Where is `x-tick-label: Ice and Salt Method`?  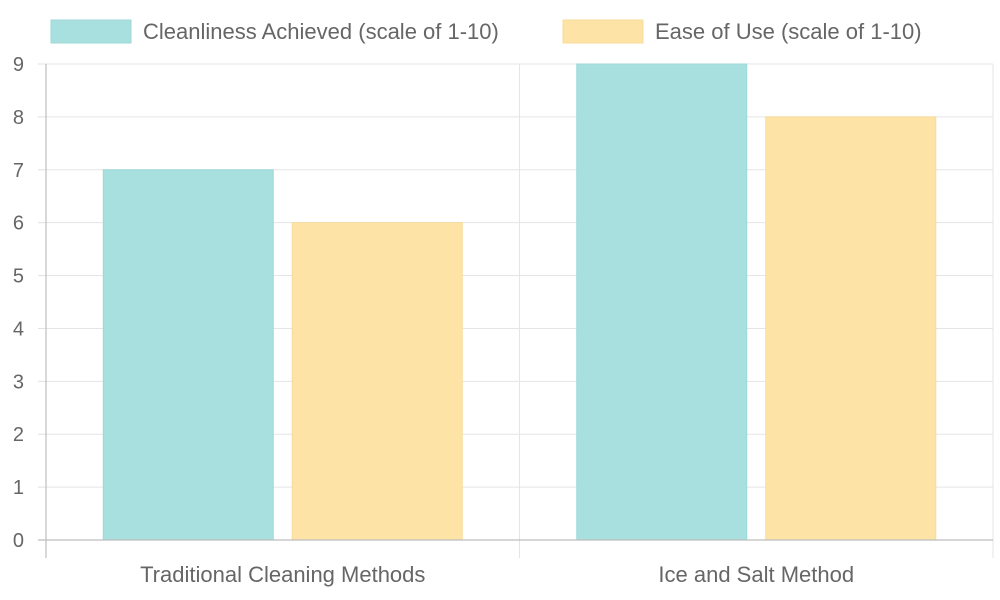
x-tick-label: Ice and Salt Method is located at coordinates (756, 574).